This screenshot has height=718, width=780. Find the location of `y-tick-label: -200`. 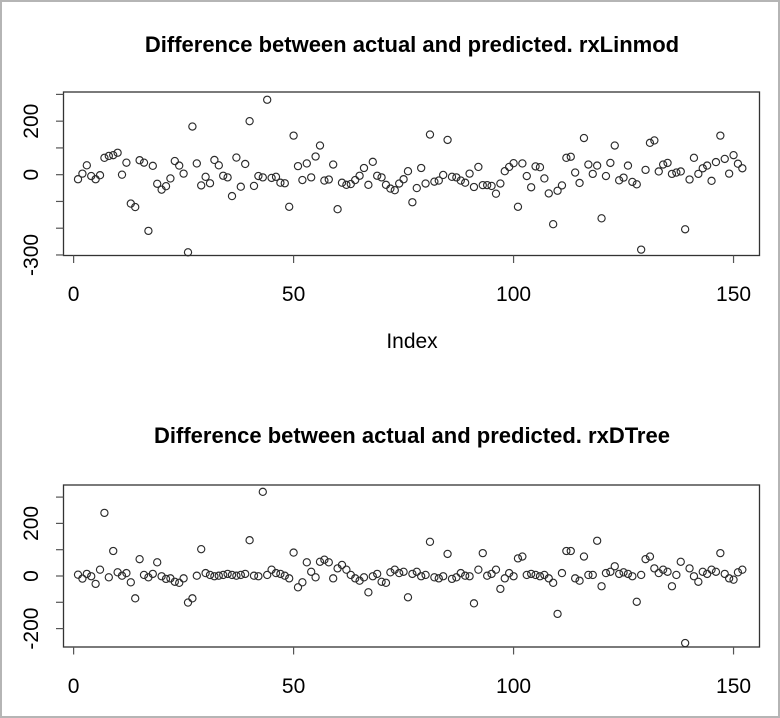

y-tick-label: -200 is located at coordinates (31, 629).